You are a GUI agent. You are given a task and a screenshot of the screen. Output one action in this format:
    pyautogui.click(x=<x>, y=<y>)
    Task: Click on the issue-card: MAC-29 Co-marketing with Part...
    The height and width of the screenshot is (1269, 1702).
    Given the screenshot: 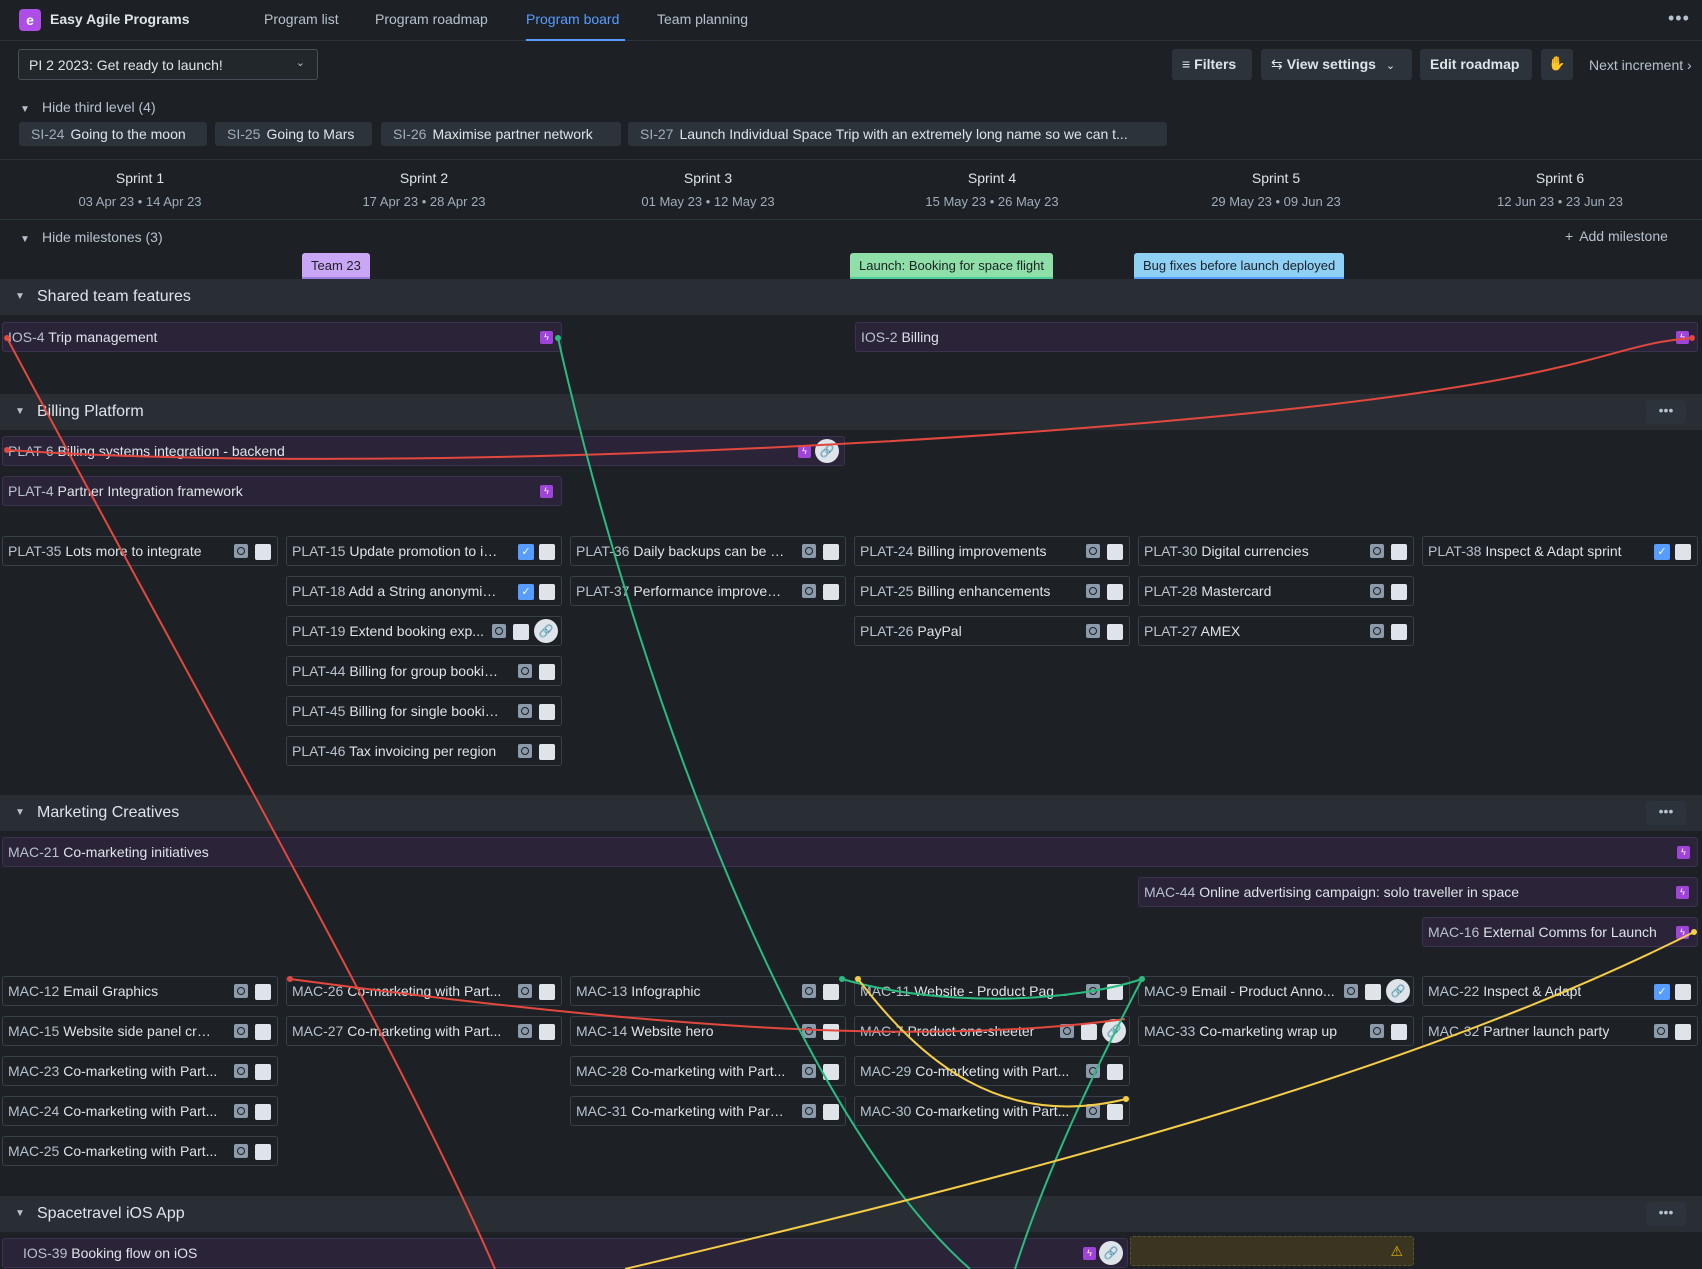 What is the action you would take?
    pyautogui.click(x=992, y=1071)
    